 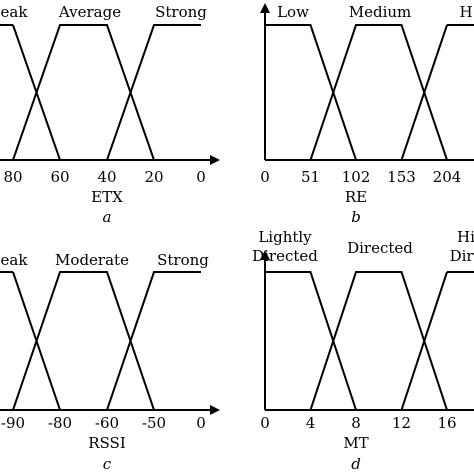 I want to click on x-tick-label: 12, so click(x=401, y=423).